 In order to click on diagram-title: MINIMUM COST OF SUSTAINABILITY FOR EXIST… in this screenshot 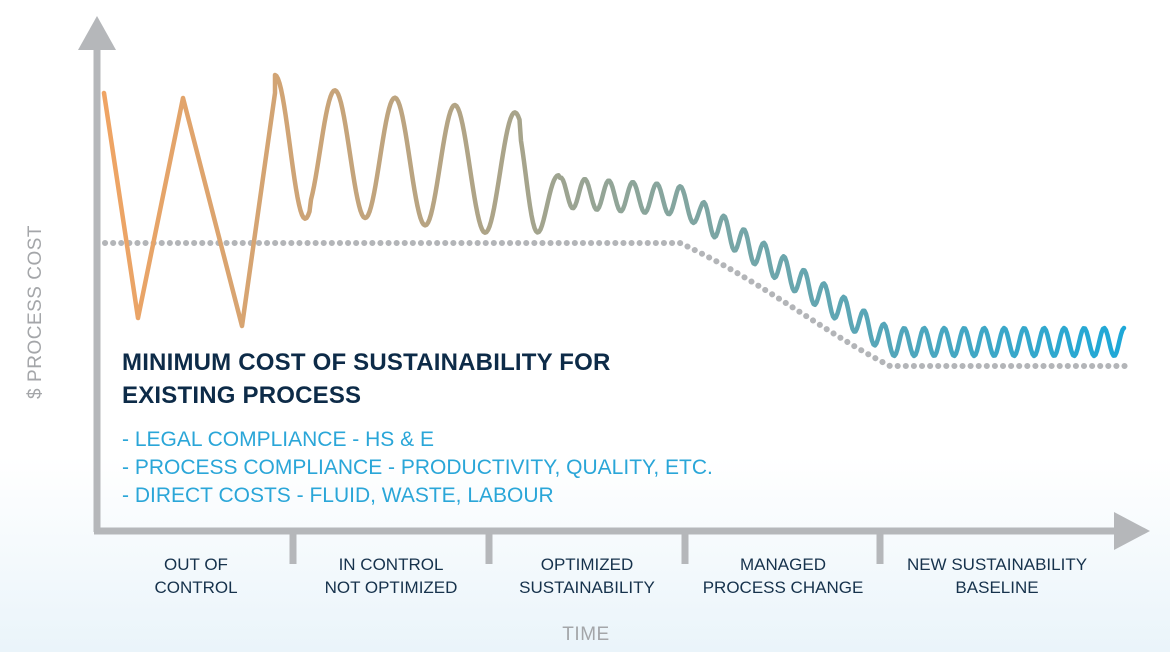, I will do `click(402, 379)`.